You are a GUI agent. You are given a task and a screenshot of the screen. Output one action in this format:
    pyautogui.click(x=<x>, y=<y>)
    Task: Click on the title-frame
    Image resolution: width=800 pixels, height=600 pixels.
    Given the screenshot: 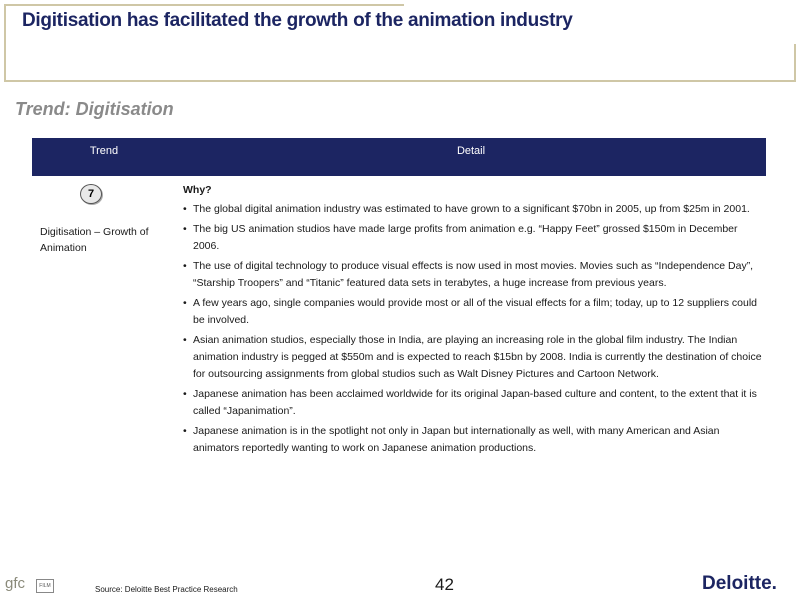 What is the action you would take?
    pyautogui.click(x=400, y=43)
    